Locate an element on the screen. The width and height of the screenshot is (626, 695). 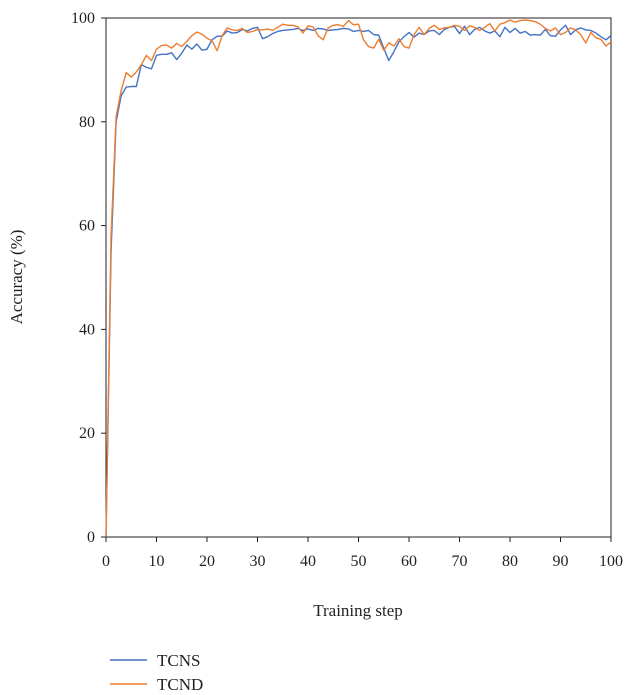
legend-label: TCNS is located at coordinates (178, 660).